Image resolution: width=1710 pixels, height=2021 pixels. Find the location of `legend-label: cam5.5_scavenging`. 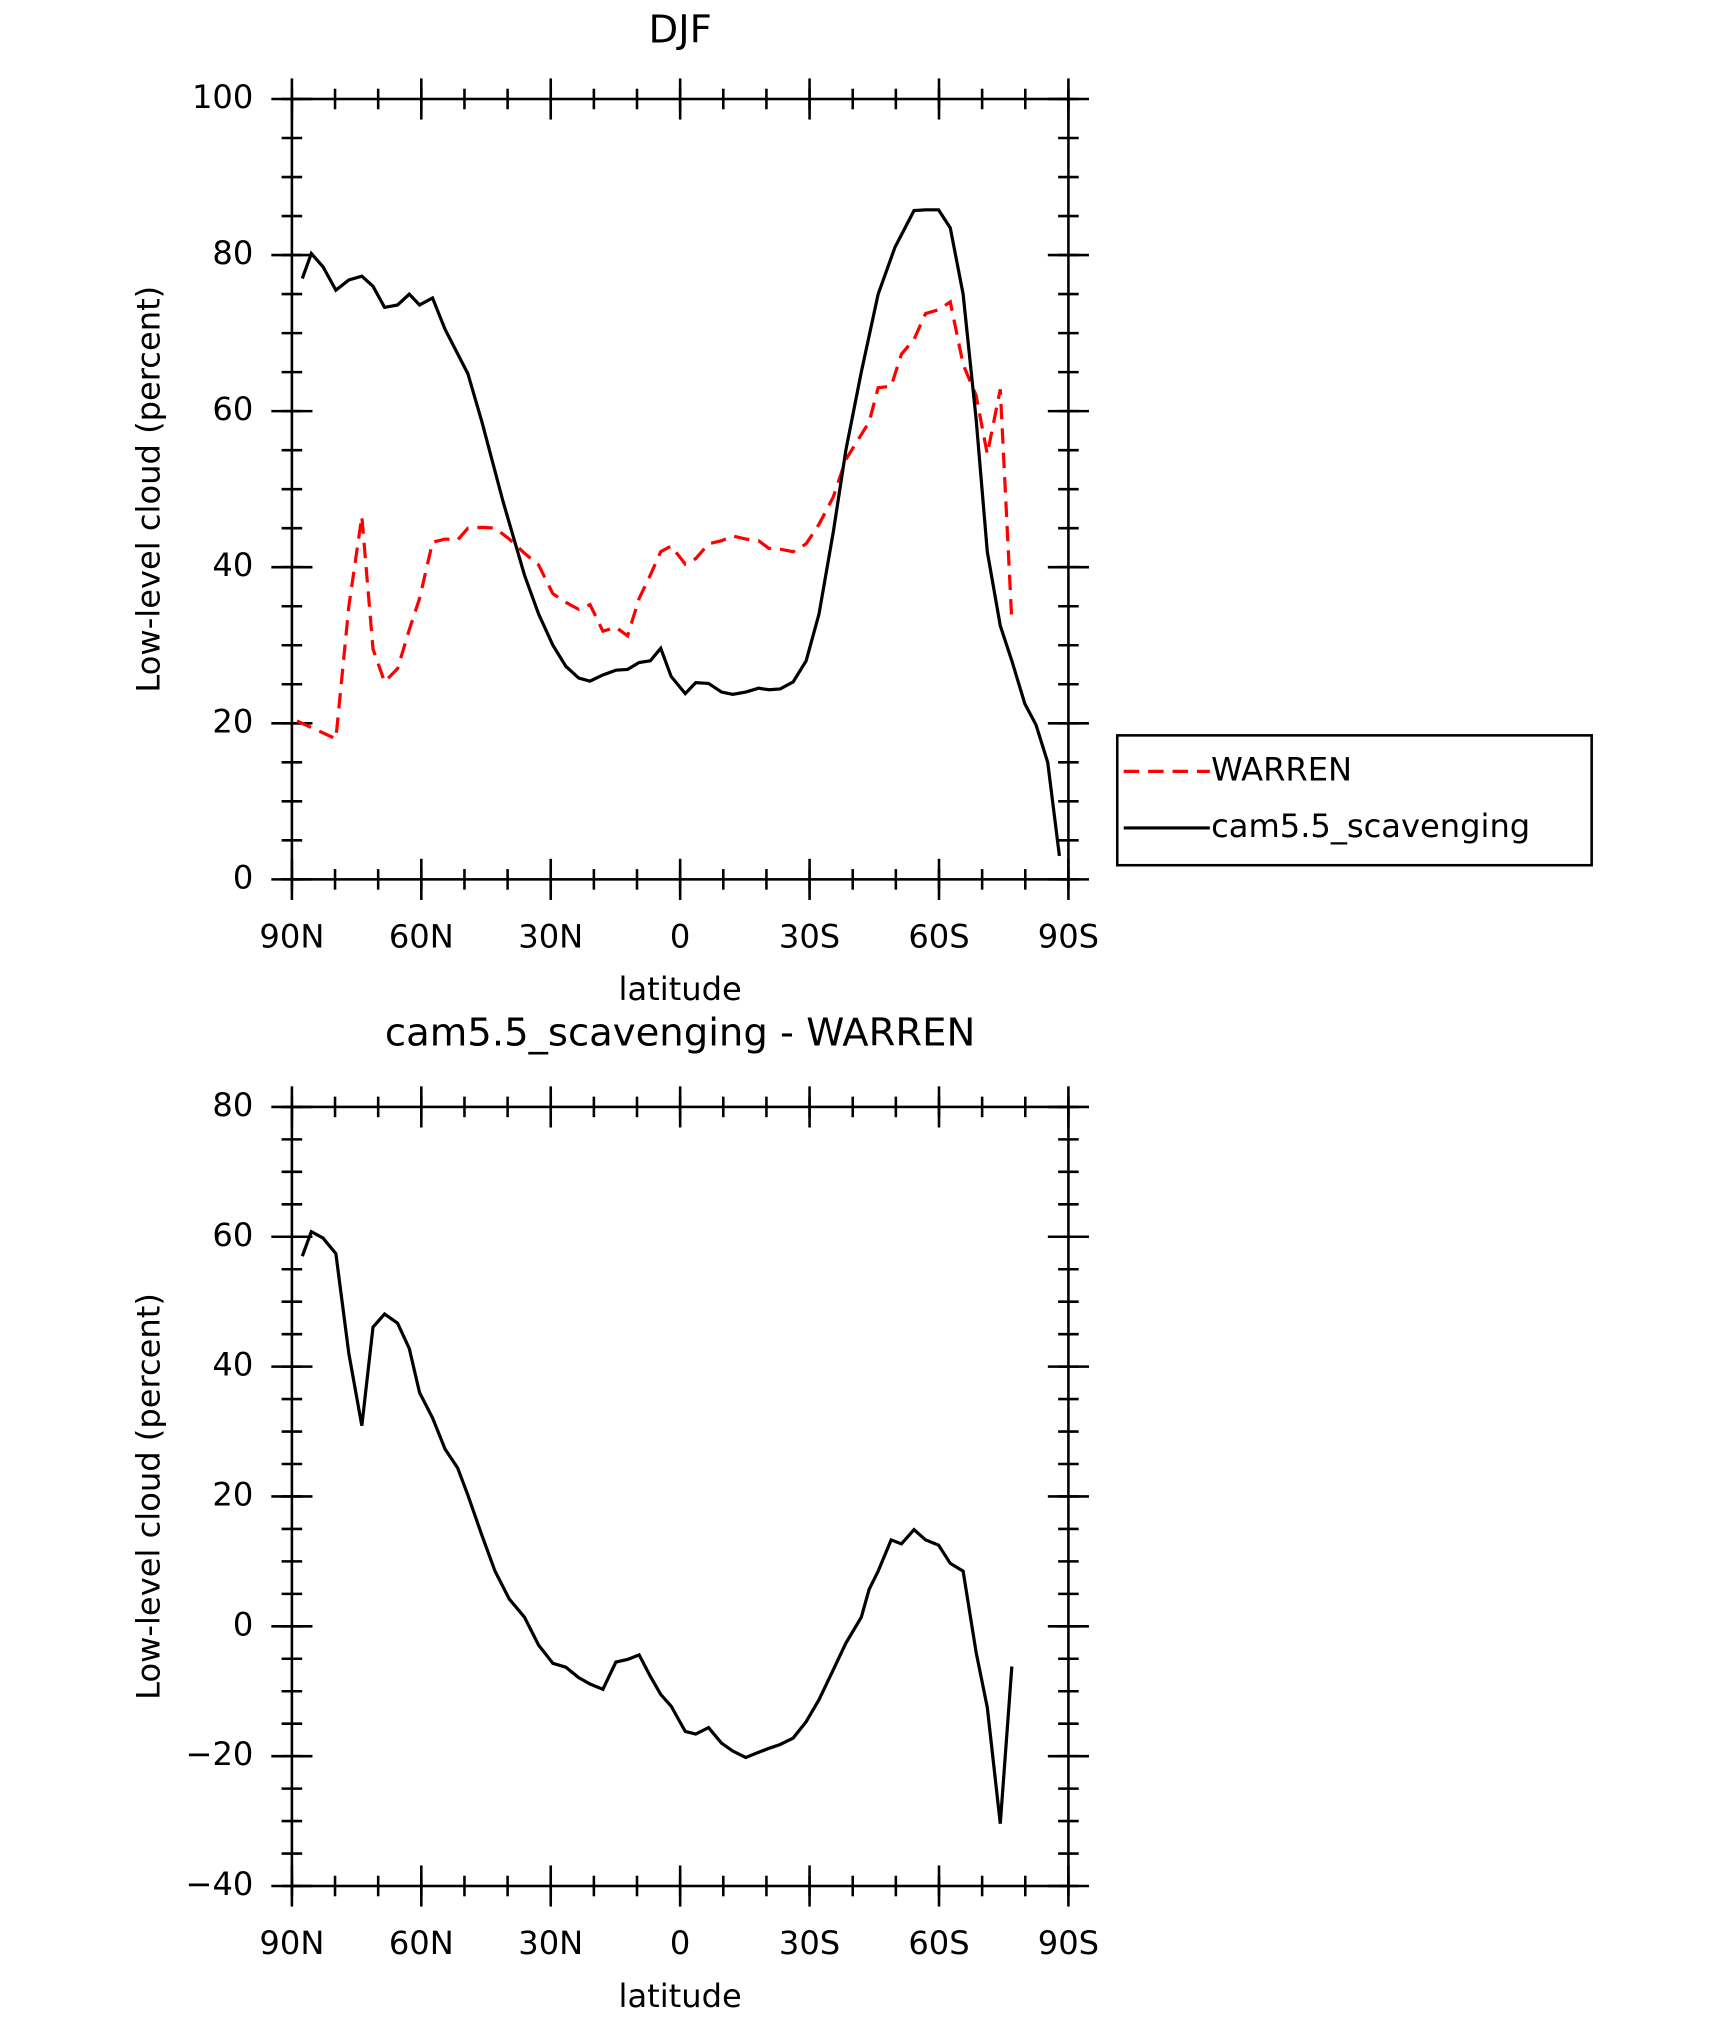

legend-label: cam5.5_scavenging is located at coordinates (1370, 826).